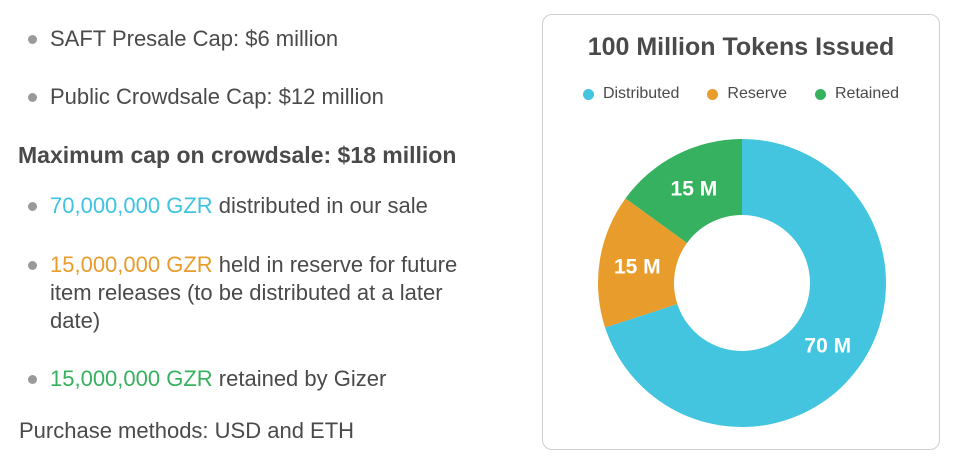 This screenshot has width=958, height=464. Describe the element at coordinates (237, 155) in the screenshot. I see `max-cap-heading: Maximum cap on crowdsale: $18 million` at that location.